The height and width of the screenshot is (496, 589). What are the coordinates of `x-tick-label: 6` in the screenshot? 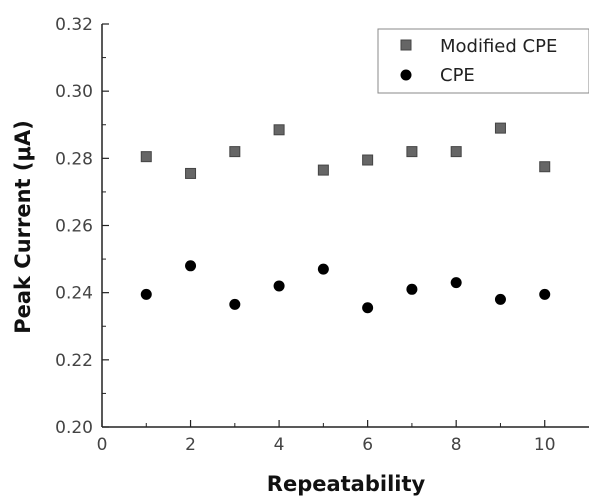 It's located at (367, 445).